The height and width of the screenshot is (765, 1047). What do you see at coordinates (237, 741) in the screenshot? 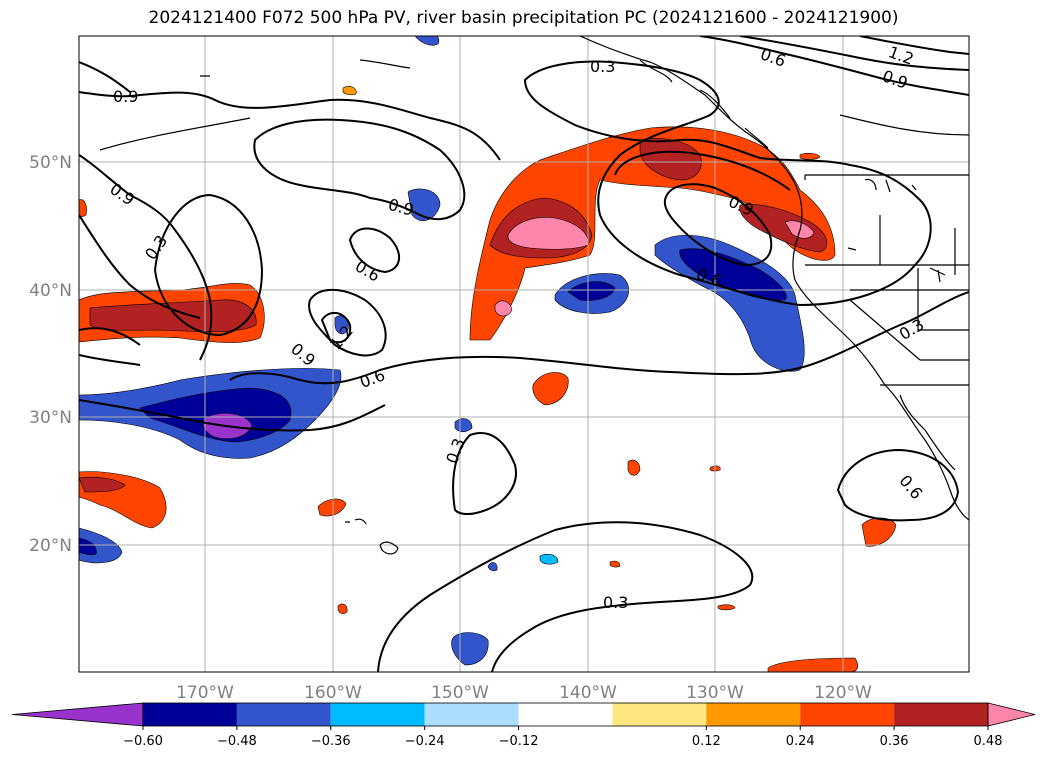
I see `colorbar-tick-label: −0.48` at bounding box center [237, 741].